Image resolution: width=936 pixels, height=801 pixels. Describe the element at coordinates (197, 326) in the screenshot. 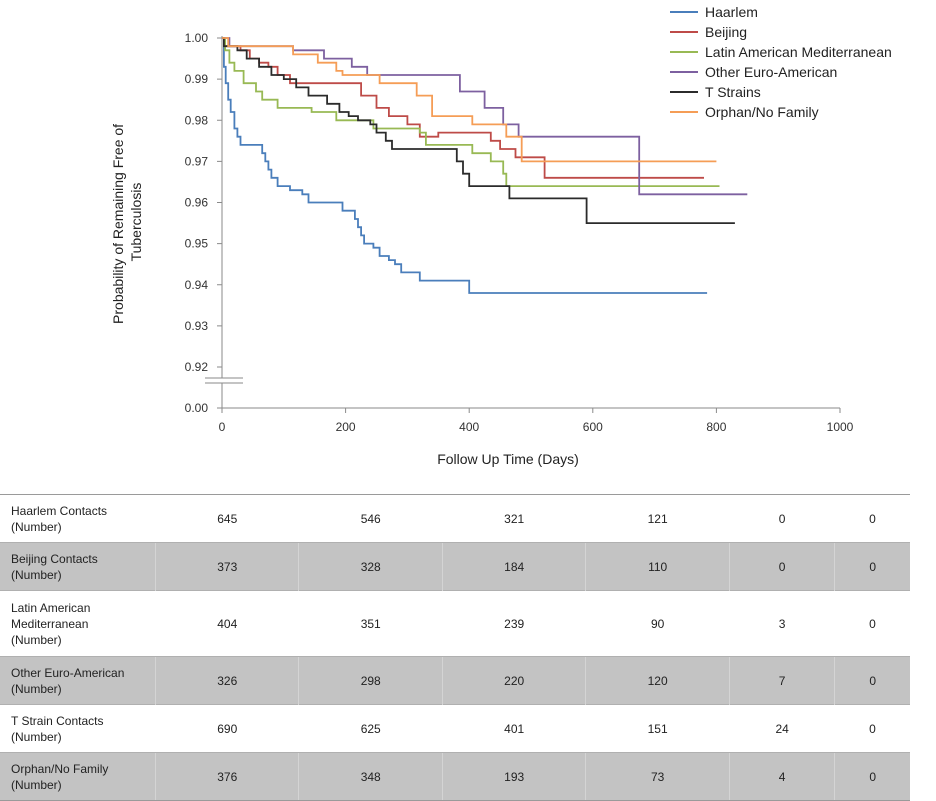

I see `y-tick-label: 0.93` at that location.